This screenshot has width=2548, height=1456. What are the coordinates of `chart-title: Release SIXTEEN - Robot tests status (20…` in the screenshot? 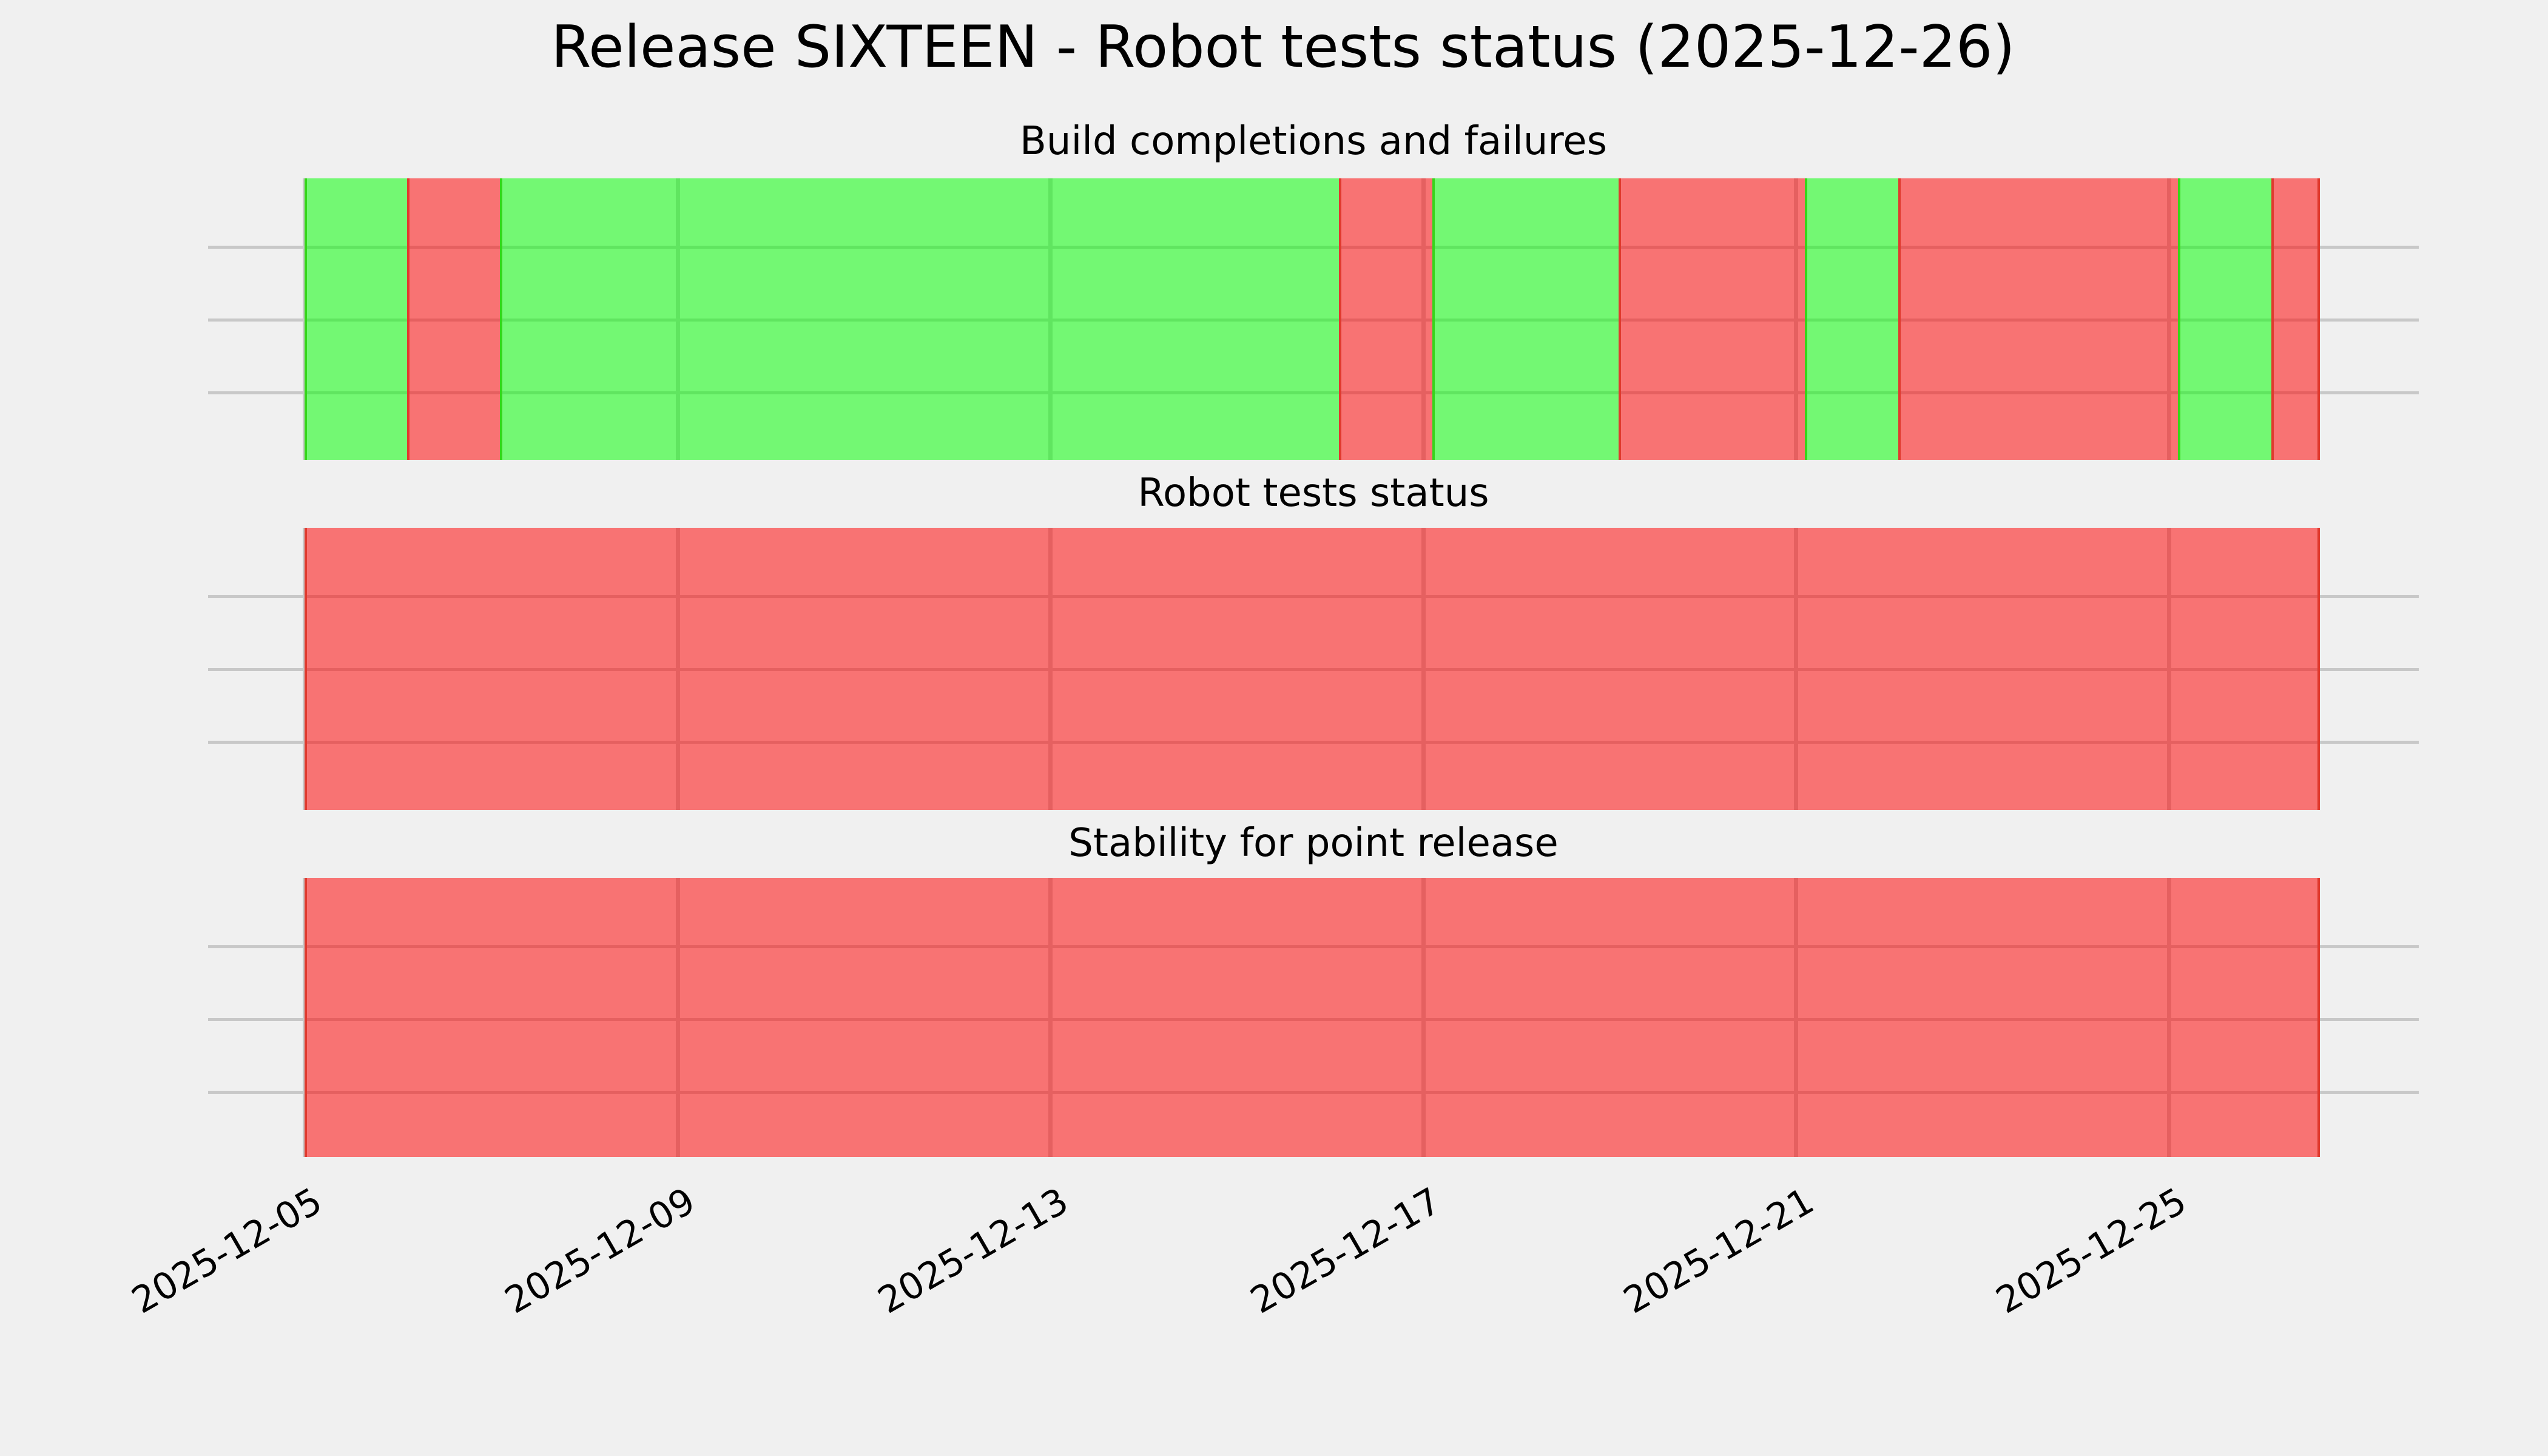 It's located at (1283, 47).